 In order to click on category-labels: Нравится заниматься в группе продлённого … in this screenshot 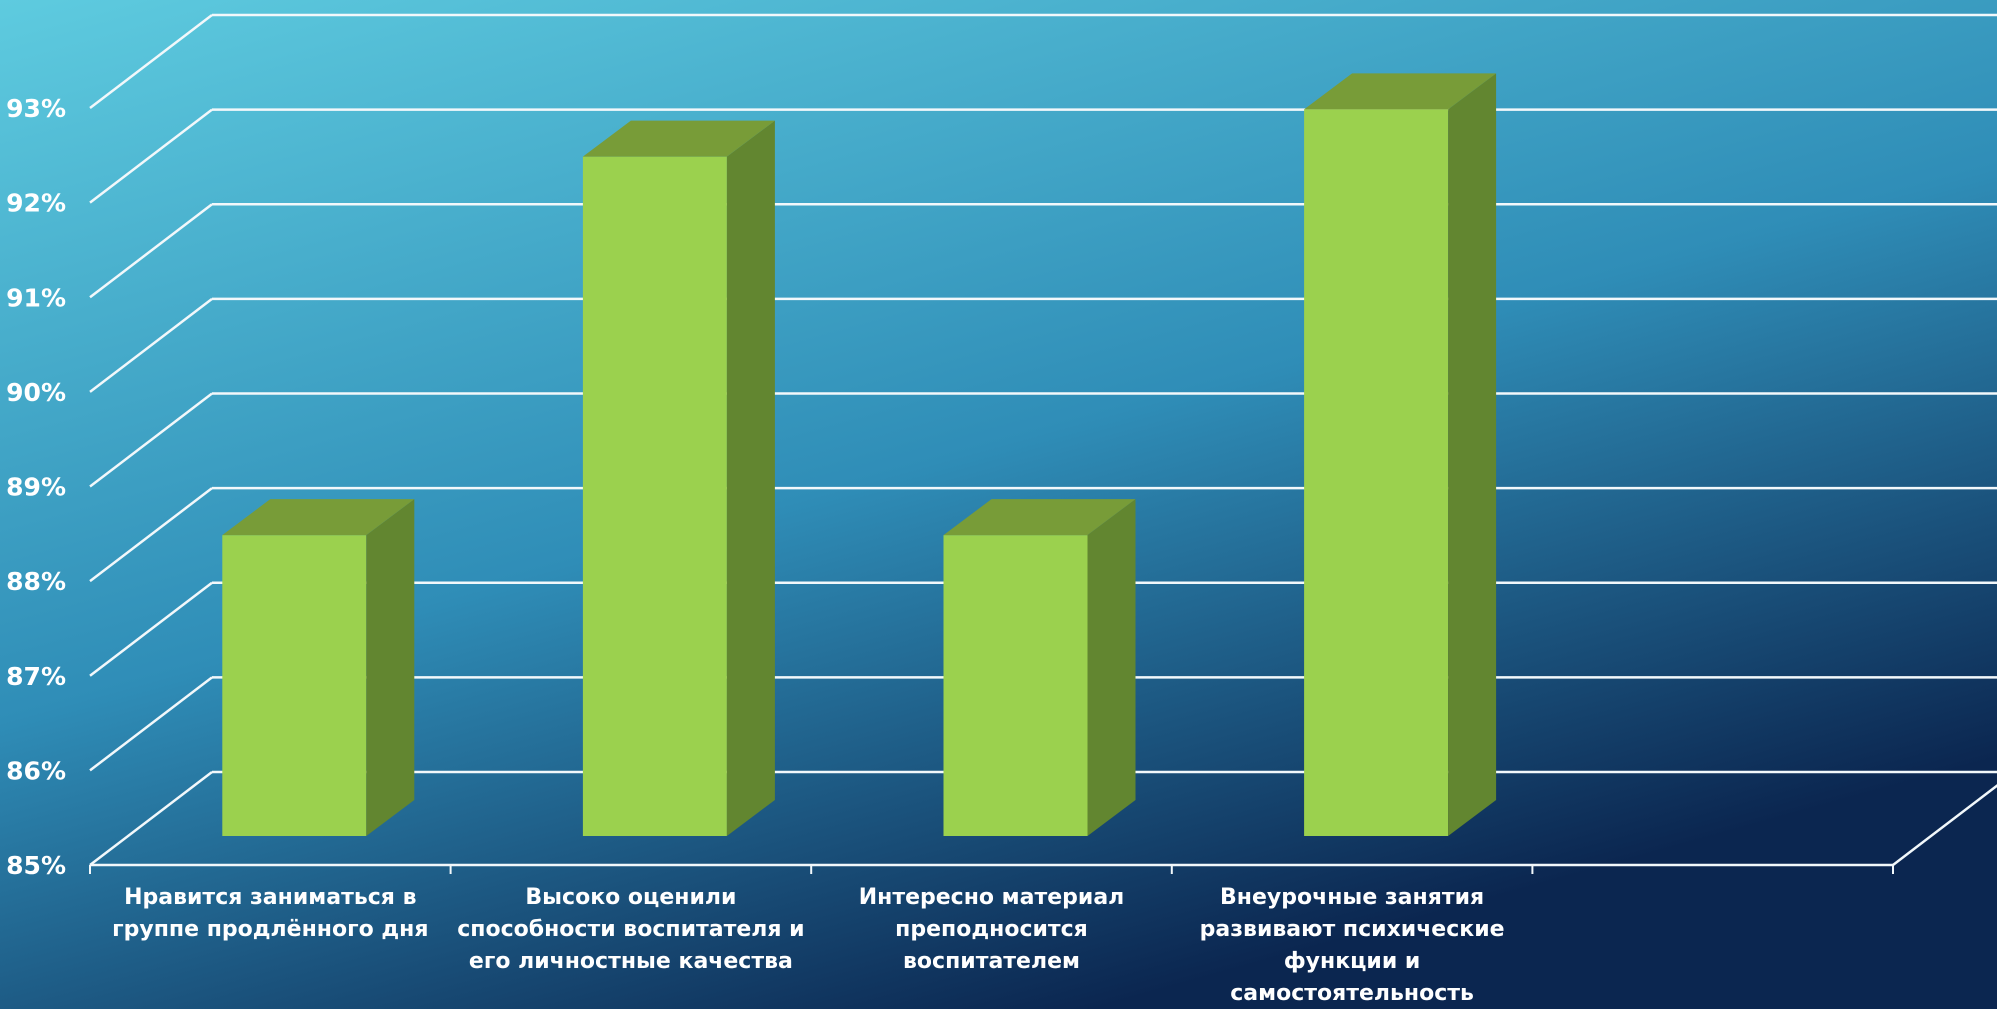, I will do `click(808, 945)`.